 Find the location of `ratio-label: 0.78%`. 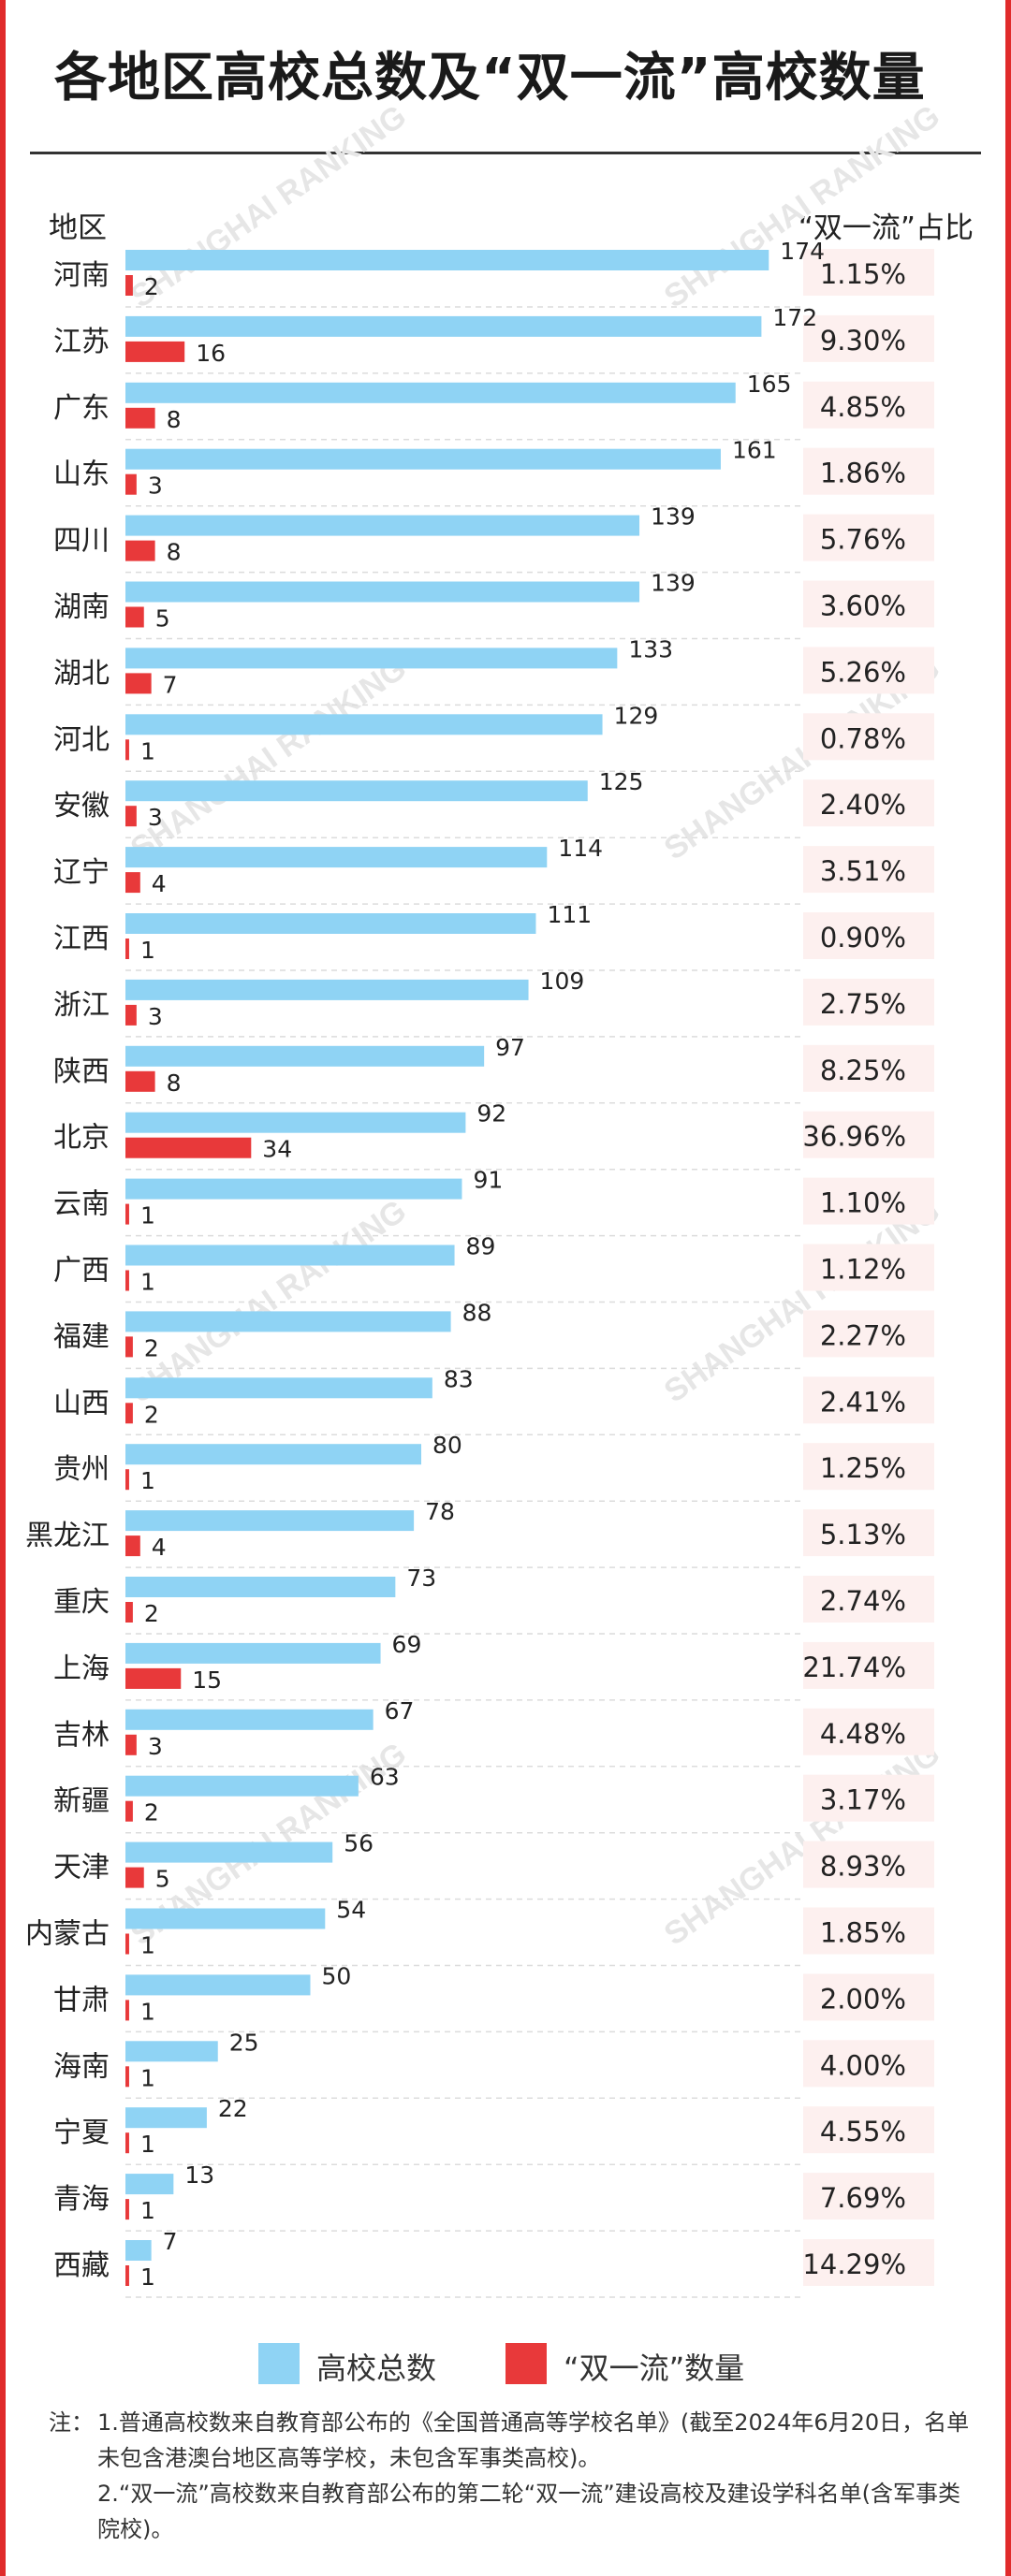

ratio-label: 0.78% is located at coordinates (863, 738).